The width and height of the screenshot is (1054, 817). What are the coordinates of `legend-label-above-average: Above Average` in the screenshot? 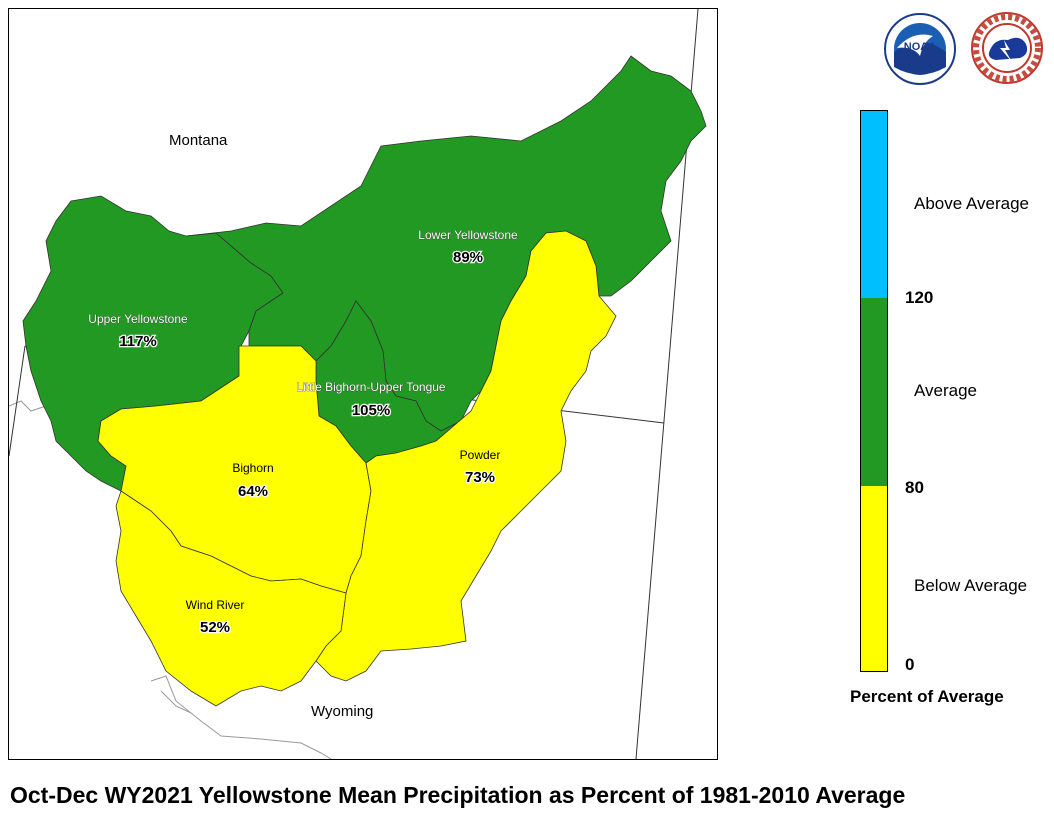 It's located at (971, 203).